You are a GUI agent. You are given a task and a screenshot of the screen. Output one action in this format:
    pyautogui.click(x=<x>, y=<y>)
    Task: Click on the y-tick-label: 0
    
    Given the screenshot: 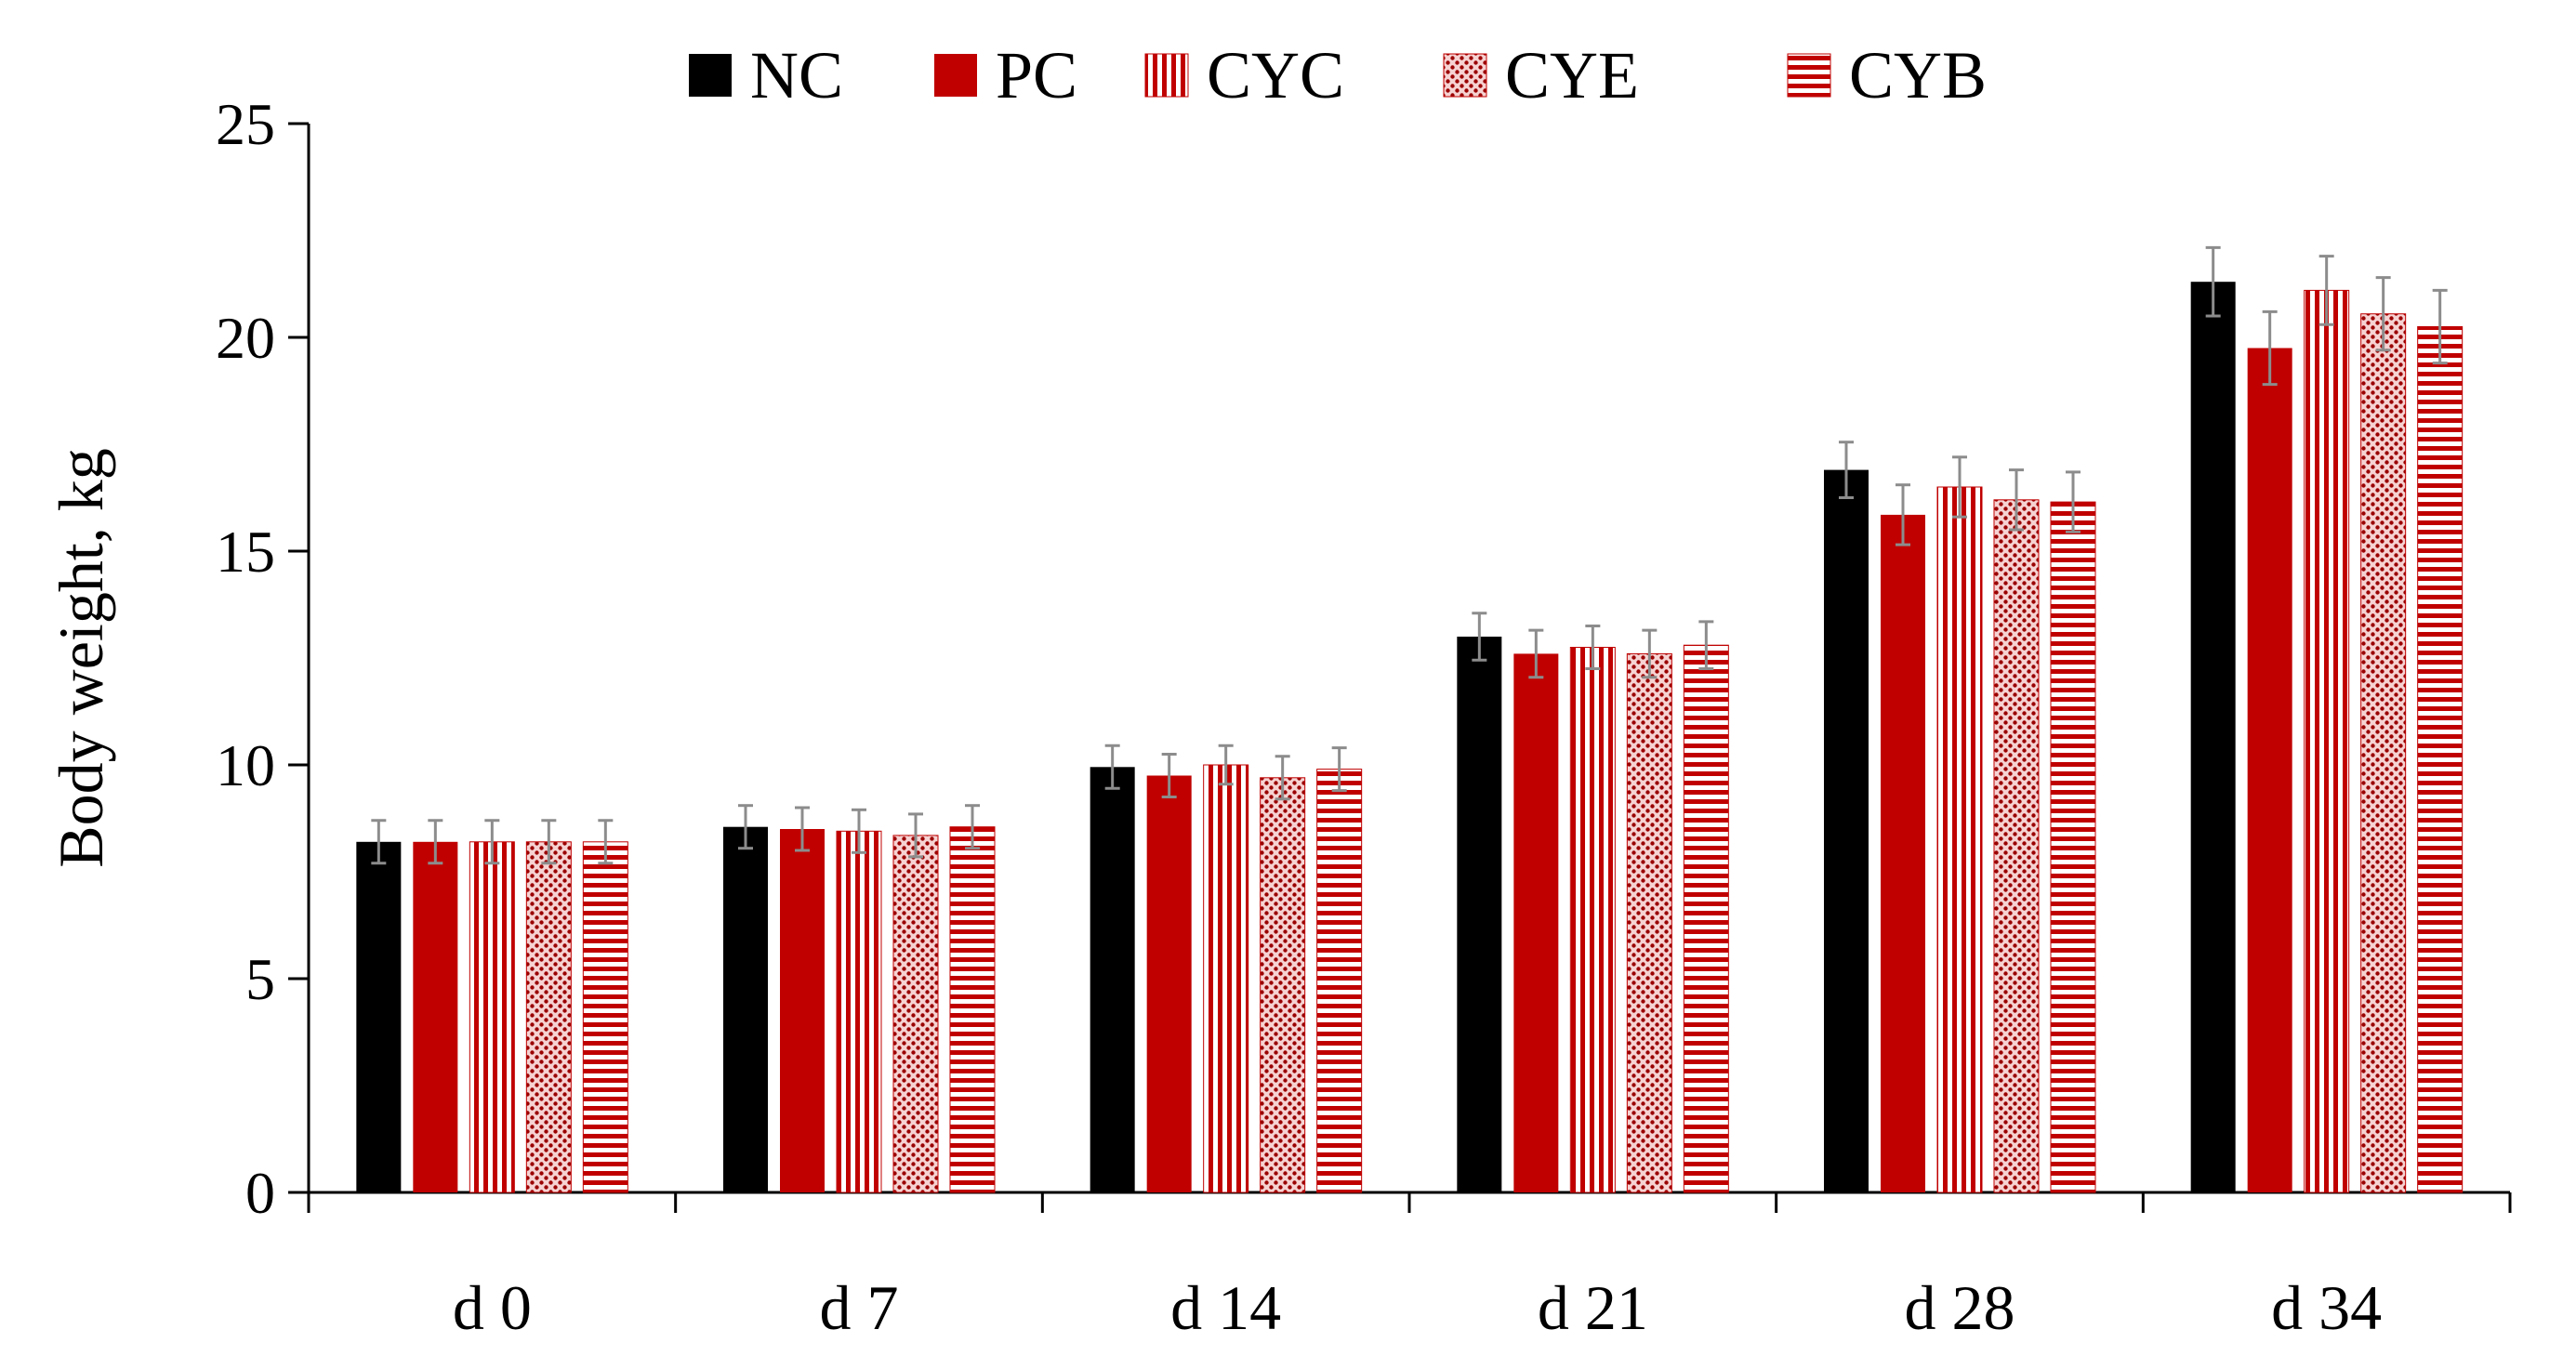 What is the action you would take?
    pyautogui.click(x=260, y=1193)
    